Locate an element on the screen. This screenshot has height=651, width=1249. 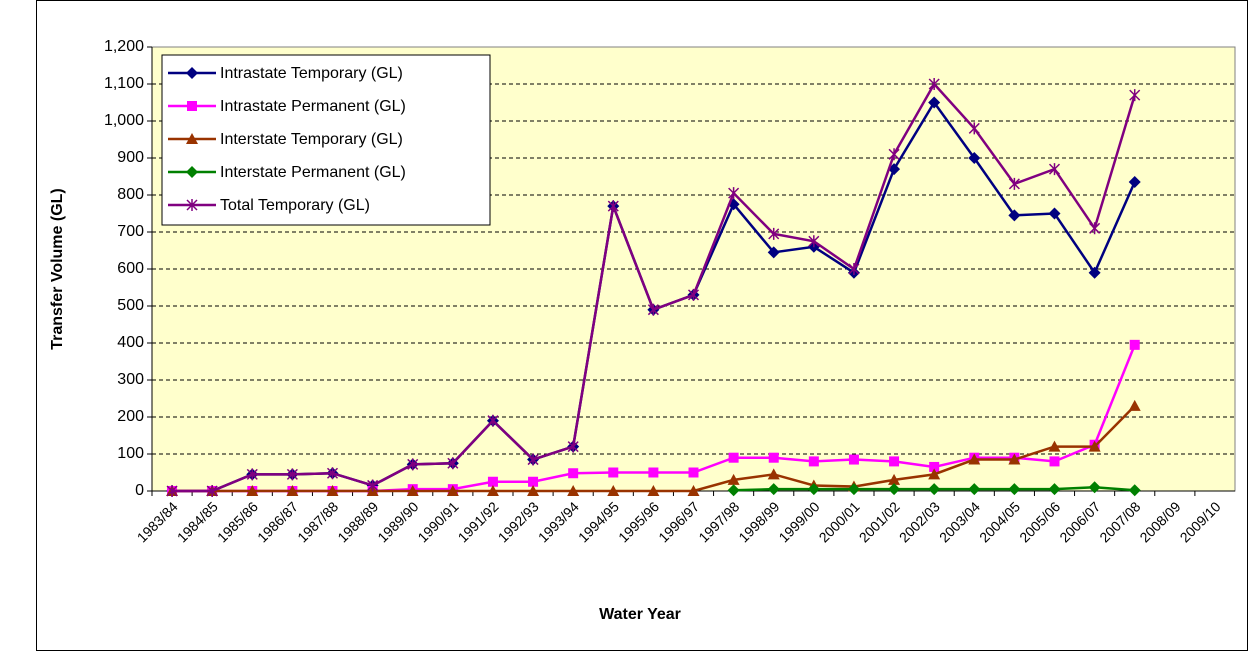
y-tick-label: 200 is located at coordinates (130, 416).